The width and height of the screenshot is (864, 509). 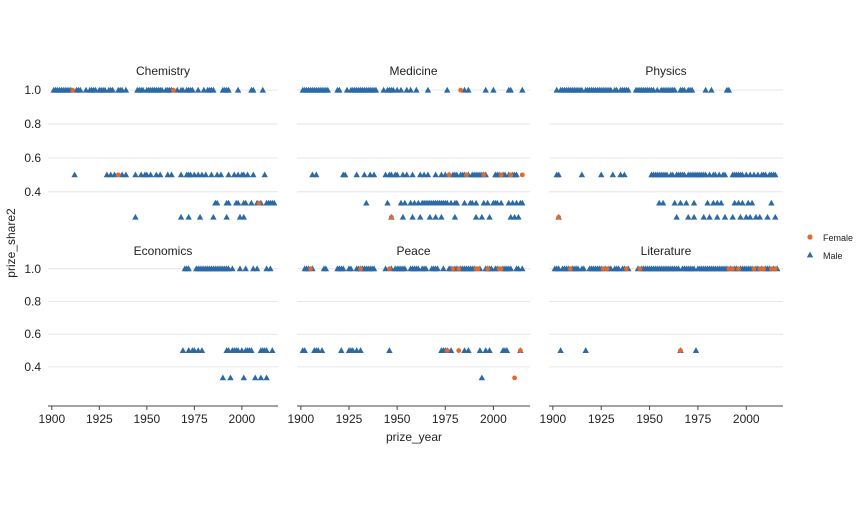 What do you see at coordinates (413, 142) in the screenshot?
I see `facet-panel-medicine: Medicine` at bounding box center [413, 142].